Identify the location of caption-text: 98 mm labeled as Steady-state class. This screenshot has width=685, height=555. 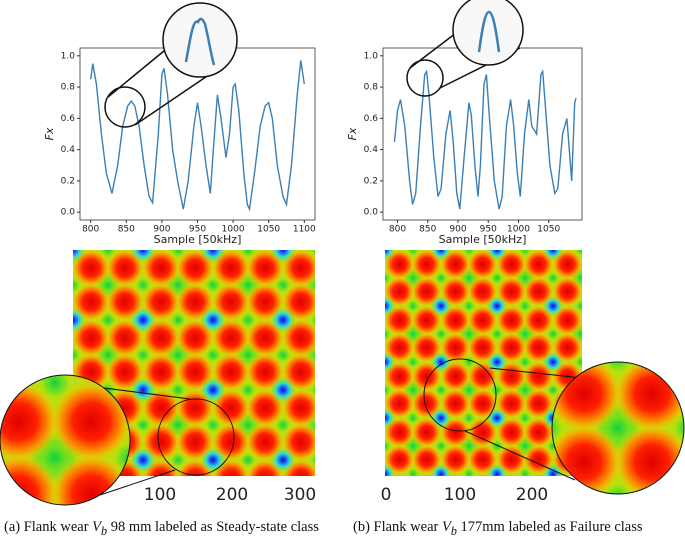
(214, 527).